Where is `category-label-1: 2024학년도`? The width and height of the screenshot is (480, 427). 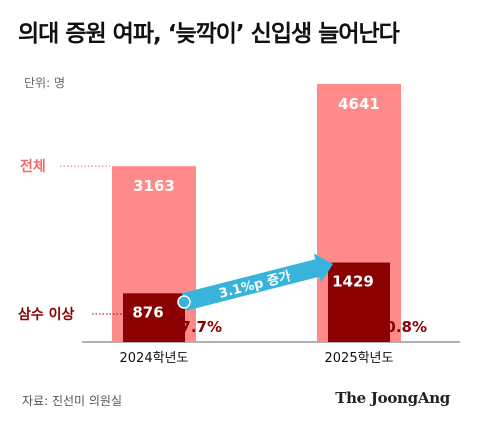 category-label-1: 2024학년도 is located at coordinates (154, 358).